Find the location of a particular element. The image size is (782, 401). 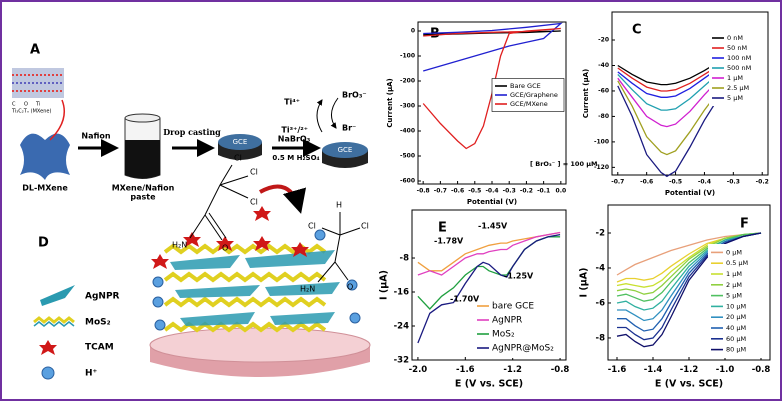

x-tick-label: -0.2 is located at coordinates (762, 182).